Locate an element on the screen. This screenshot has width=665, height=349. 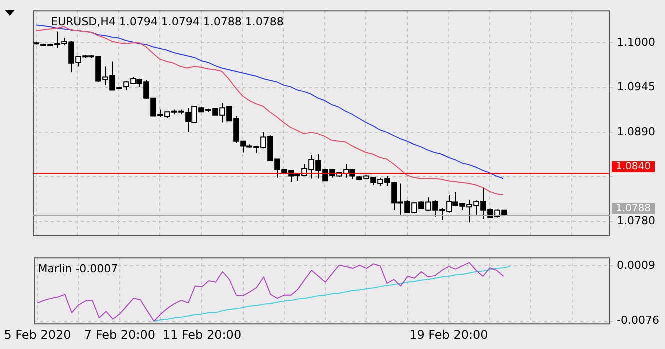
x-tick-label: 7 Feb 20:00 is located at coordinates (120, 335).